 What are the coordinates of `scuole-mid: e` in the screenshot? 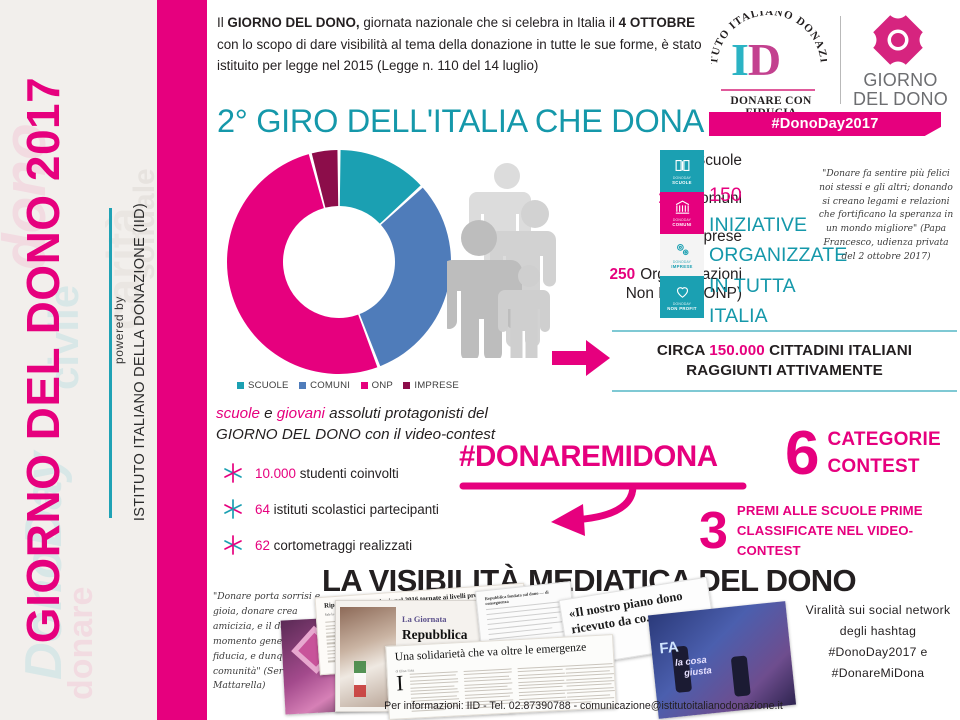 It's located at (268, 413).